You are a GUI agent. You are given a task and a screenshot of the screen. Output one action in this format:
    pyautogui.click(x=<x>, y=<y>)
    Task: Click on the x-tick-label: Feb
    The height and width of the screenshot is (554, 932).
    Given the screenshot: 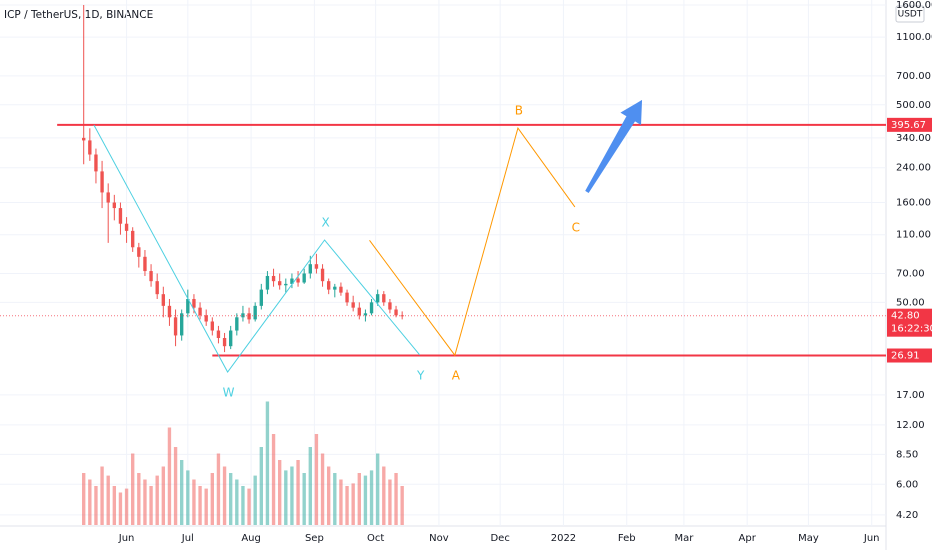 What is the action you would take?
    pyautogui.click(x=627, y=538)
    